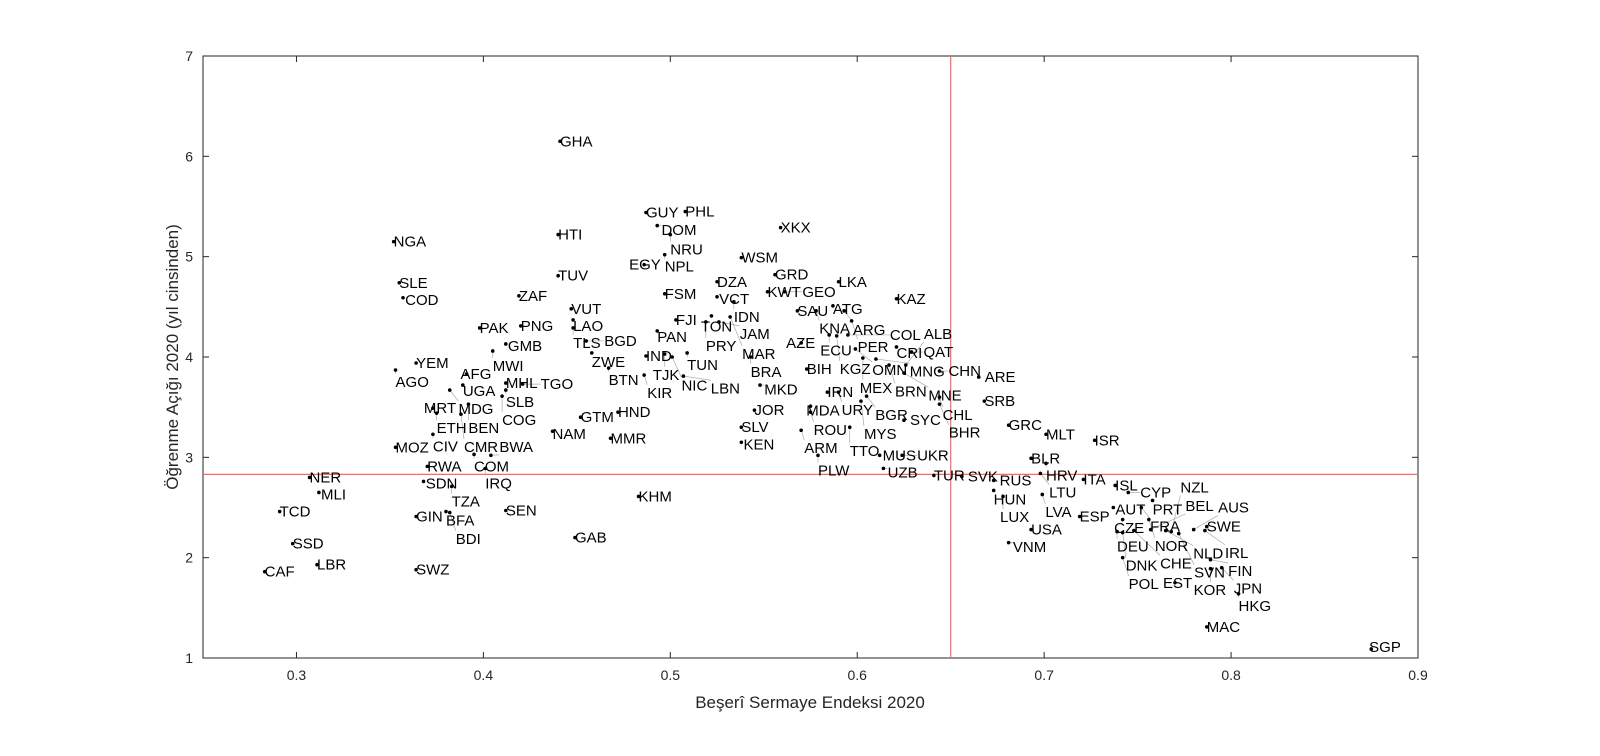 Image resolution: width=1600 pixels, height=756 pixels. What do you see at coordinates (295, 512) in the screenshot?
I see `data-point-label: TCD` at bounding box center [295, 512].